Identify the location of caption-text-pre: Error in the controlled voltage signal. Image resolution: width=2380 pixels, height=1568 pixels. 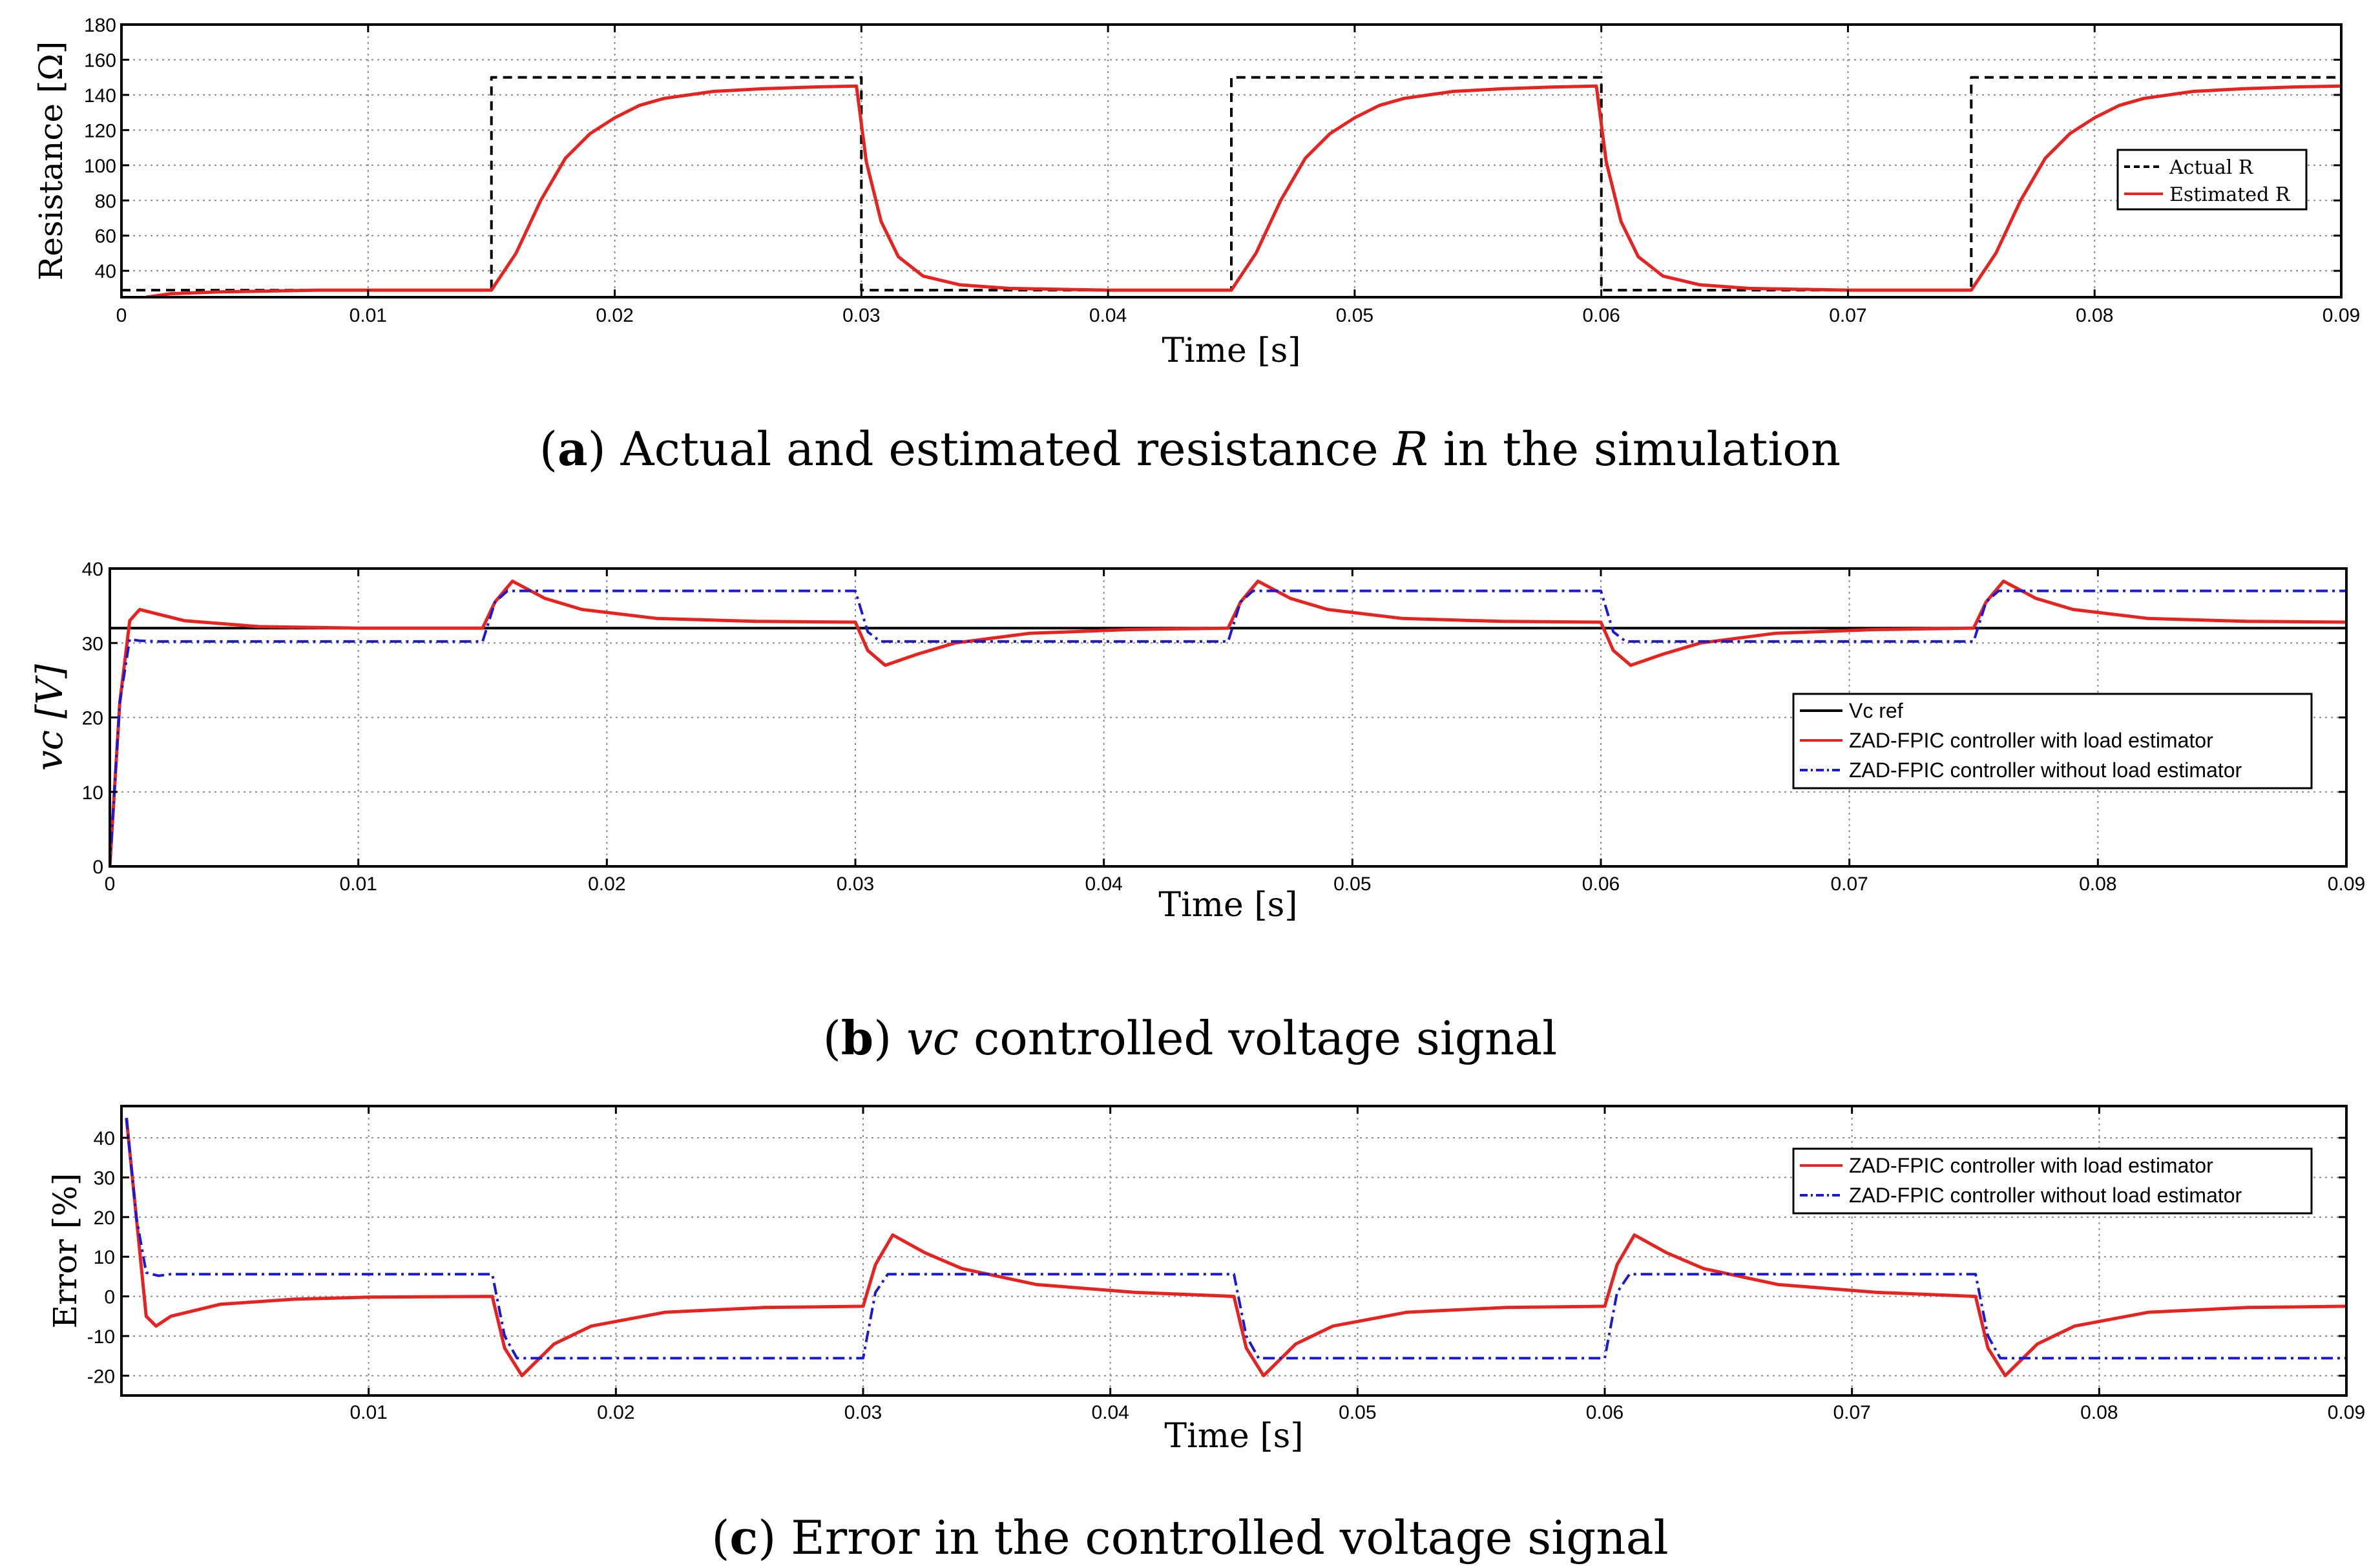
(1229, 1538).